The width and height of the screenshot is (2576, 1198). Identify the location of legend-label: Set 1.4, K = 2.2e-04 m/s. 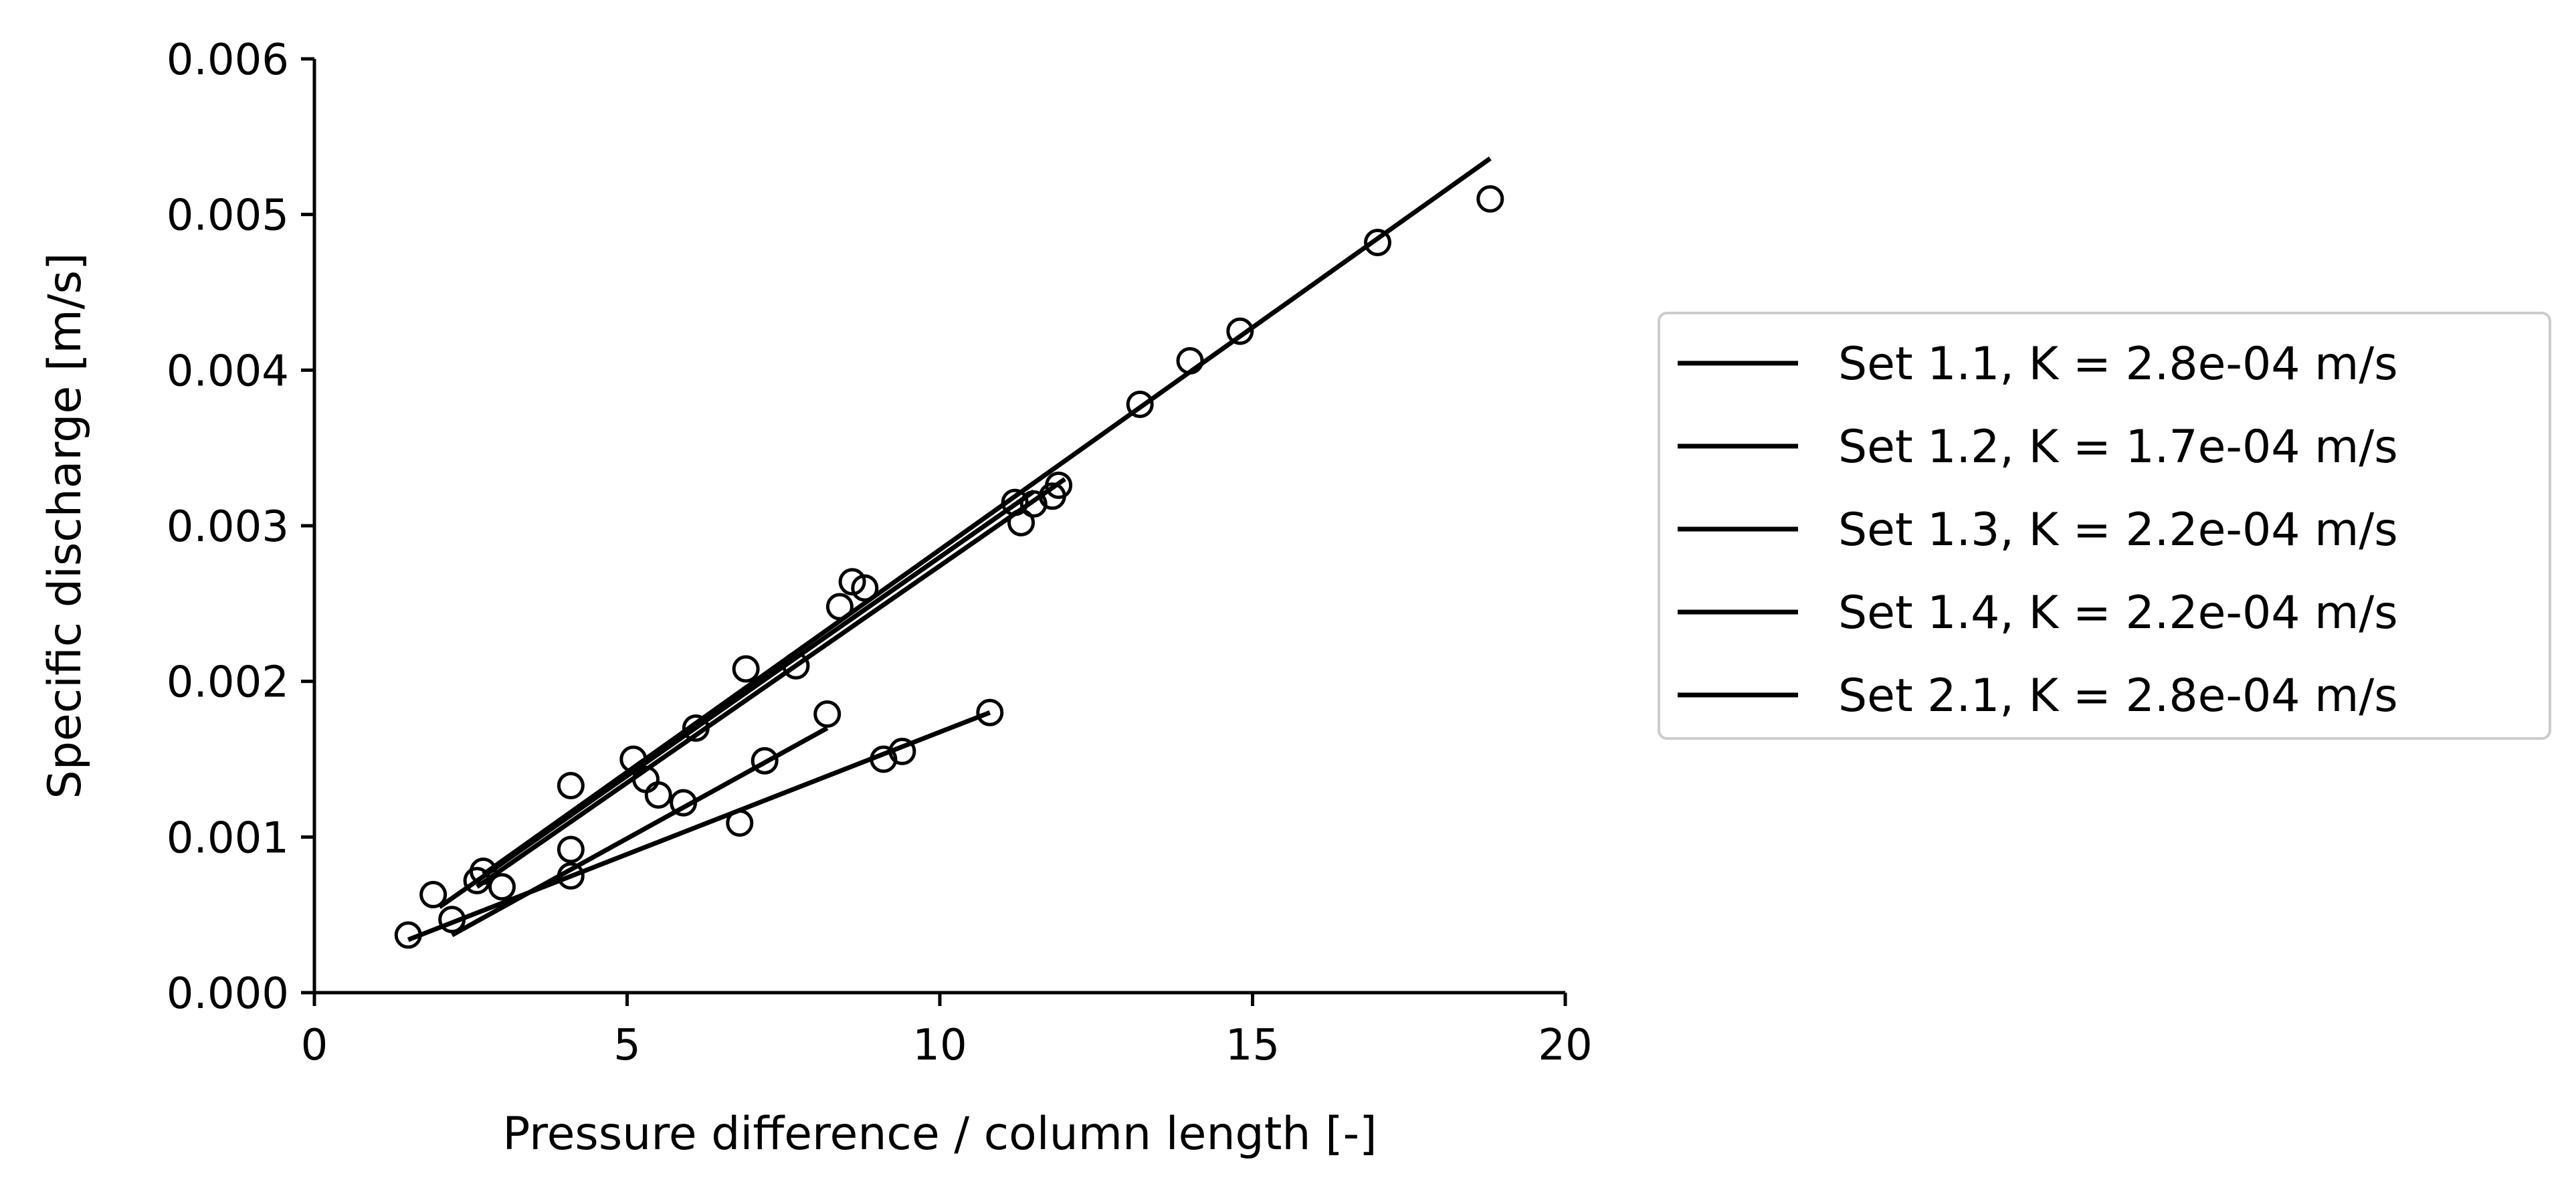
(2118, 613).